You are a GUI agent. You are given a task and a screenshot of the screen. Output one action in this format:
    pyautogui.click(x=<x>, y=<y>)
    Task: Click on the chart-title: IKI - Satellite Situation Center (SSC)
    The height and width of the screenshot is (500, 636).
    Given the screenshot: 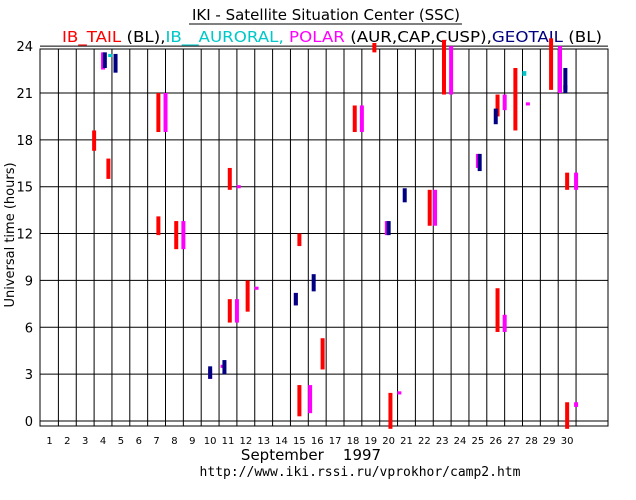 What is the action you would take?
    pyautogui.click(x=326, y=15)
    